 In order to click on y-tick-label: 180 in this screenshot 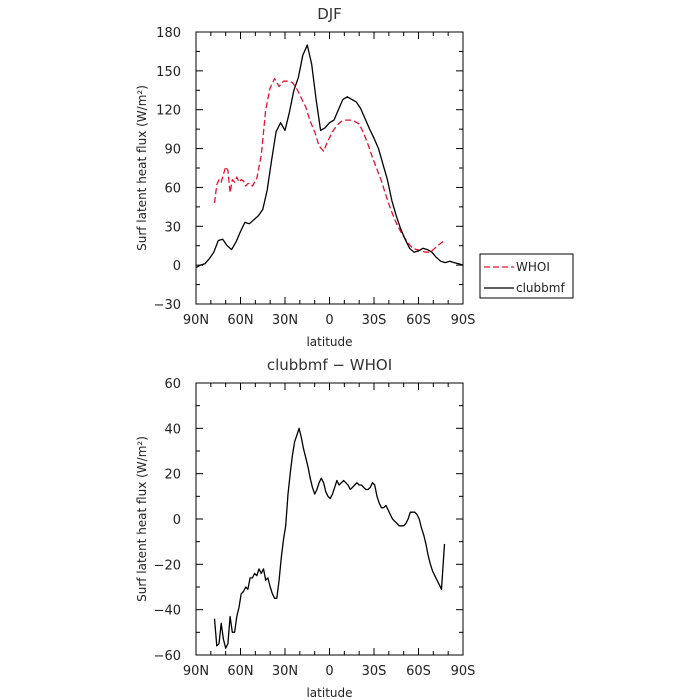, I will do `click(168, 33)`.